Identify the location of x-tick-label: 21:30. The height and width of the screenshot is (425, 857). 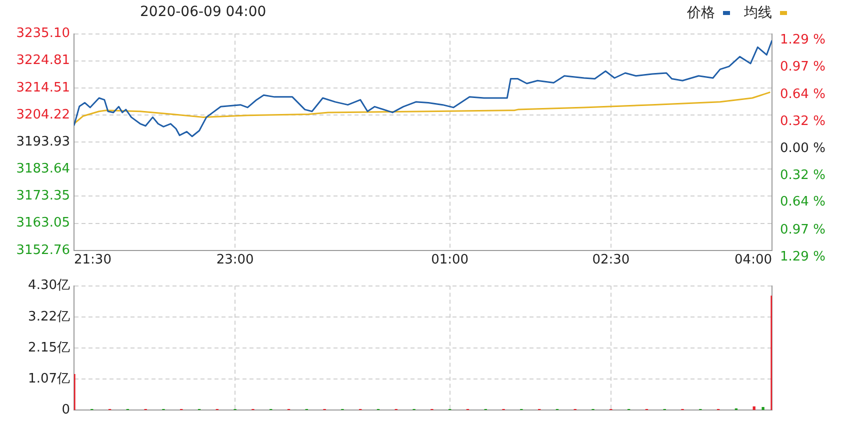
(93, 260).